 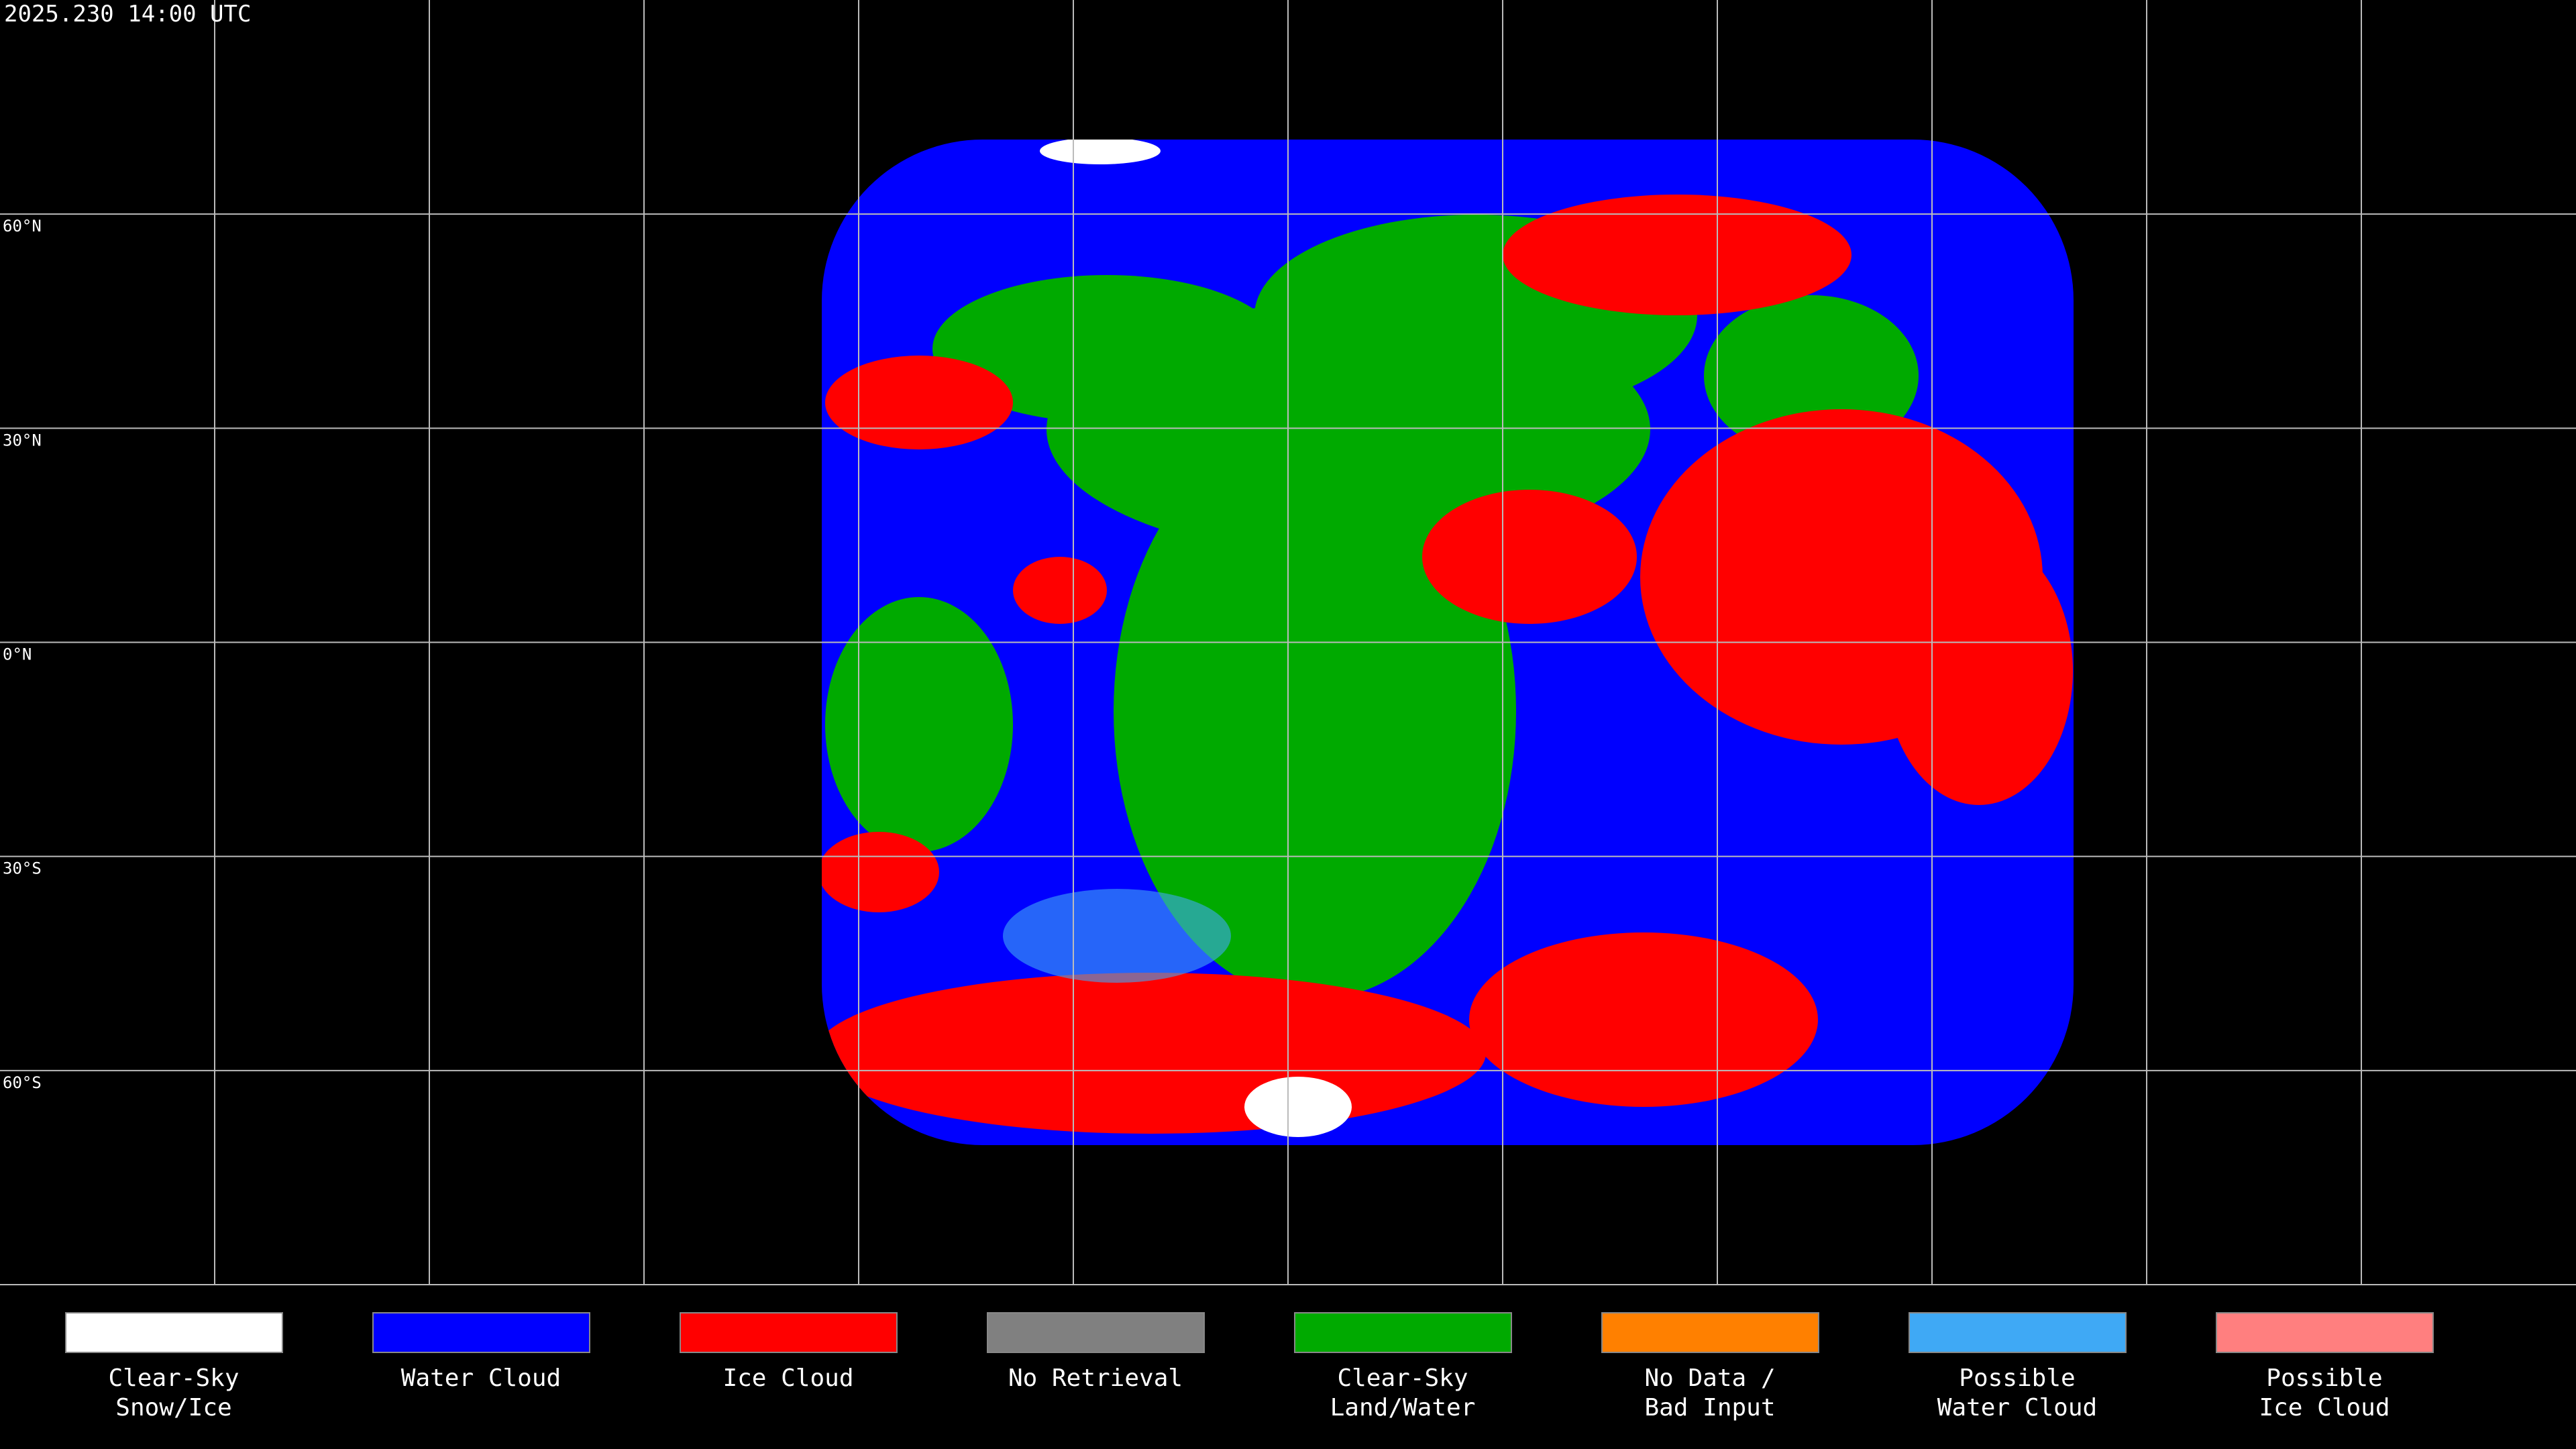 What do you see at coordinates (173, 1407) in the screenshot?
I see `legend-label: Snow/Ice` at bounding box center [173, 1407].